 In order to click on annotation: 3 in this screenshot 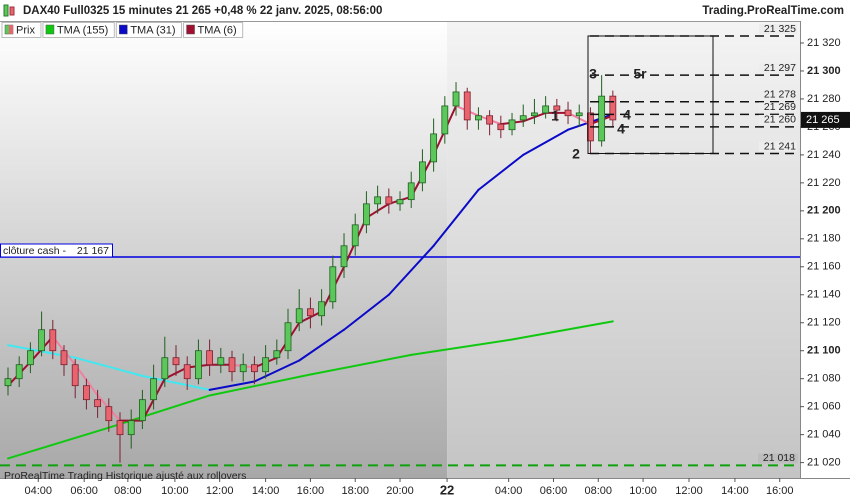, I will do `click(593, 74)`.